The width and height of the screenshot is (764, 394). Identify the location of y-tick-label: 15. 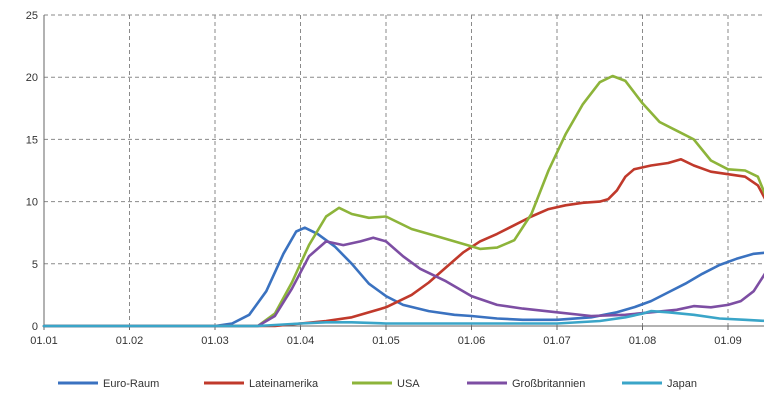
(32, 140).